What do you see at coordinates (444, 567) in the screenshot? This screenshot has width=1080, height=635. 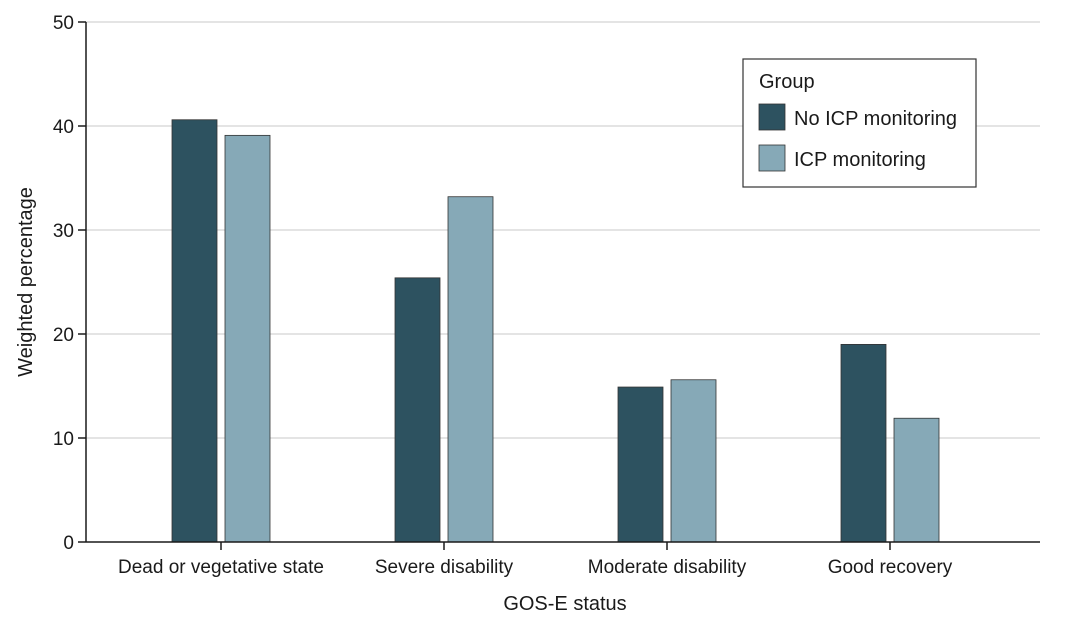 I see `x-category-label-severe-disability: Severe disability` at bounding box center [444, 567].